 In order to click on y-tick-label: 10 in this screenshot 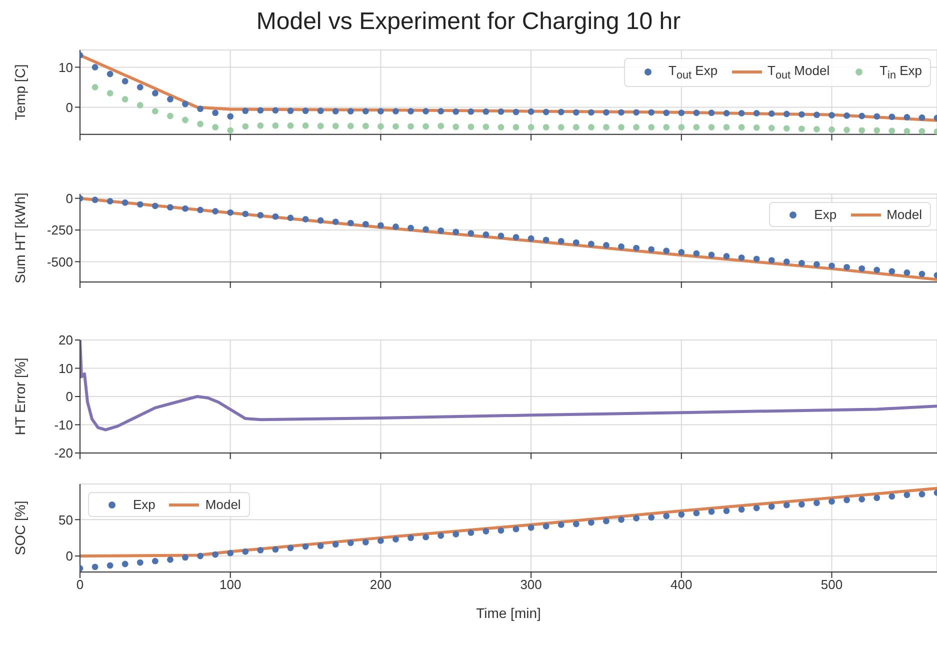, I will do `click(65, 67)`.